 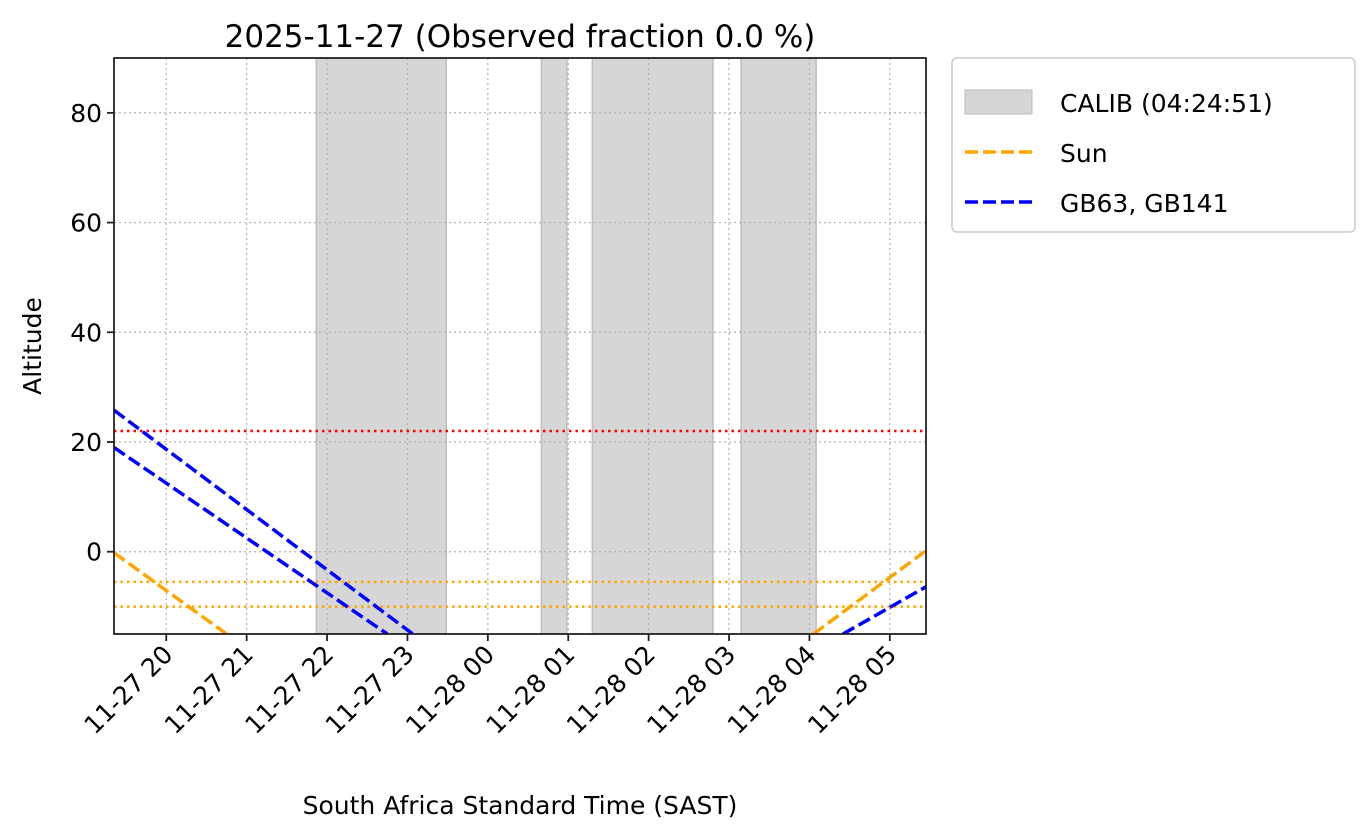 I want to click on x-axis-label: South Africa Standard Time (SAST), so click(x=520, y=805).